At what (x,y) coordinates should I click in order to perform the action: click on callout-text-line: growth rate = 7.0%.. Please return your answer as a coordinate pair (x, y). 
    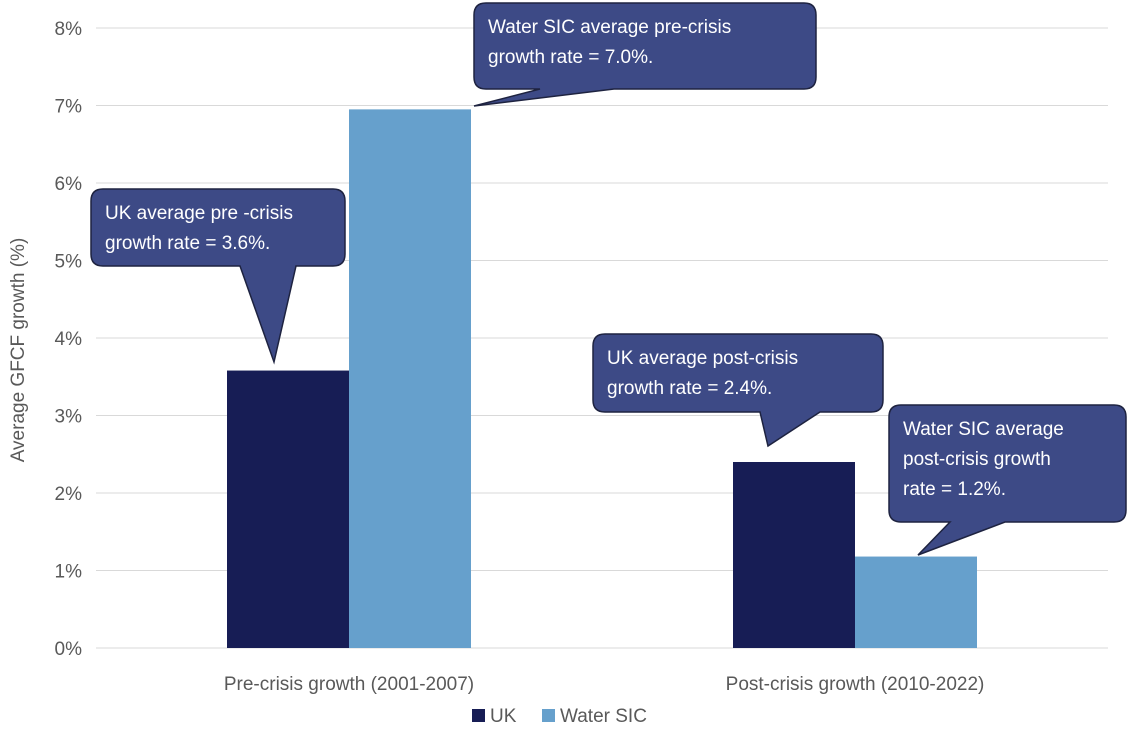
    Looking at the image, I should click on (570, 57).